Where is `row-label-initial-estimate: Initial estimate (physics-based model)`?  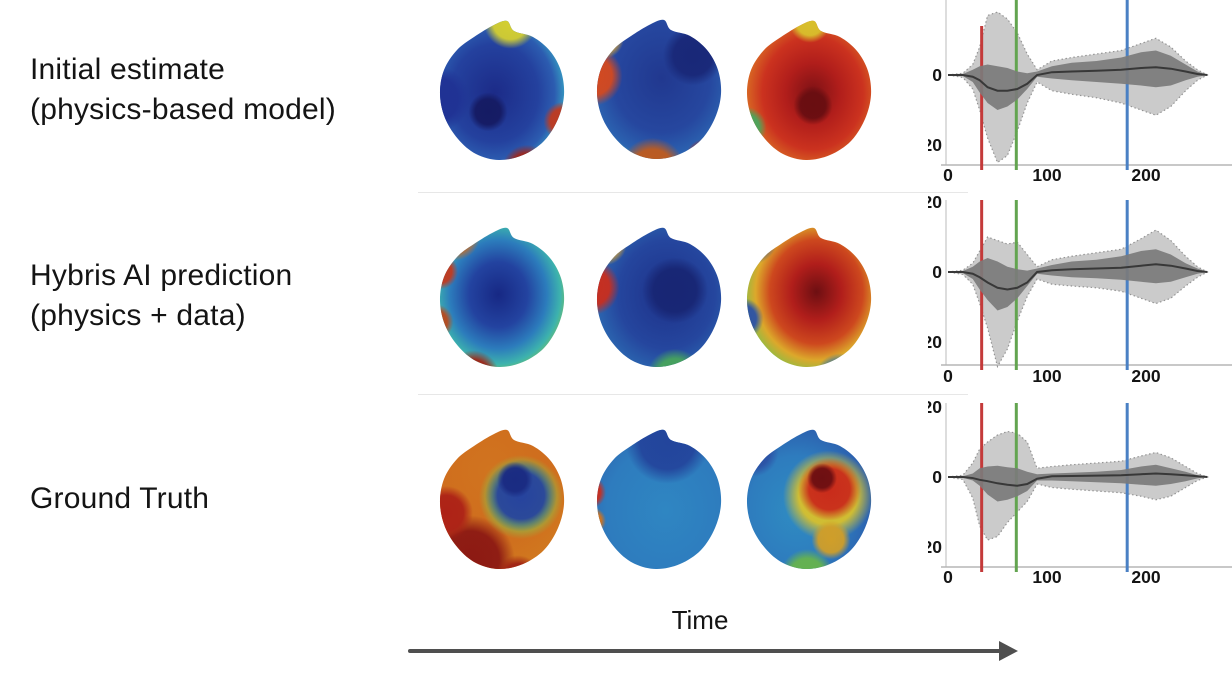
row-label-initial-estimate: Initial estimate (physics-based model) is located at coordinates (183, 90).